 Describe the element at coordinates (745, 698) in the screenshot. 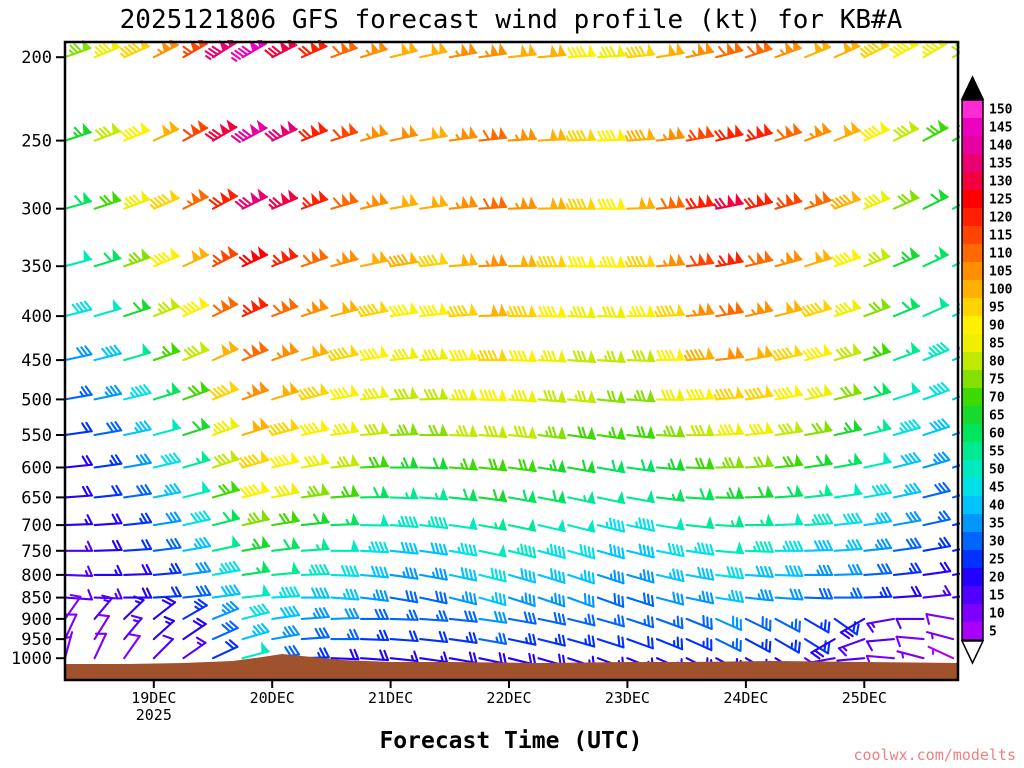

I see `x-axis-label: 24DEC` at that location.